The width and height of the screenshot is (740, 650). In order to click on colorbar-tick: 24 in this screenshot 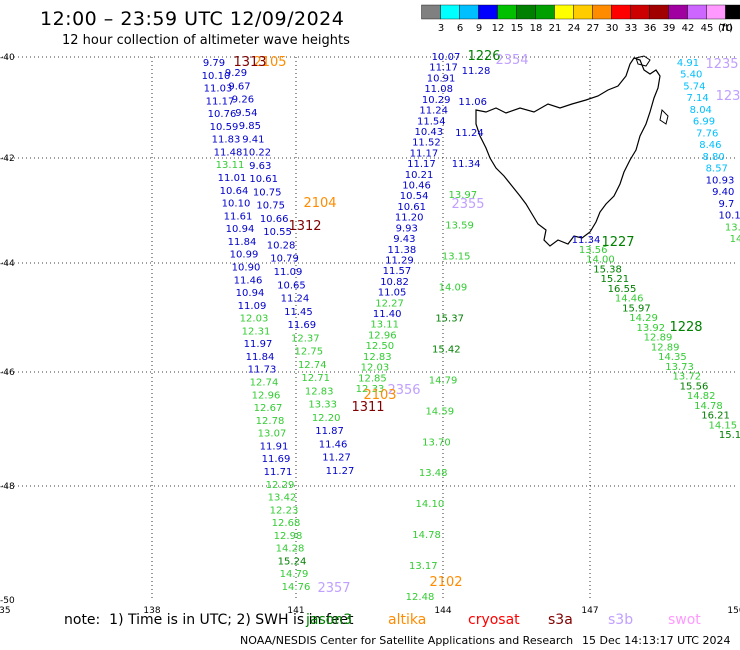, I will do `click(574, 28)`.